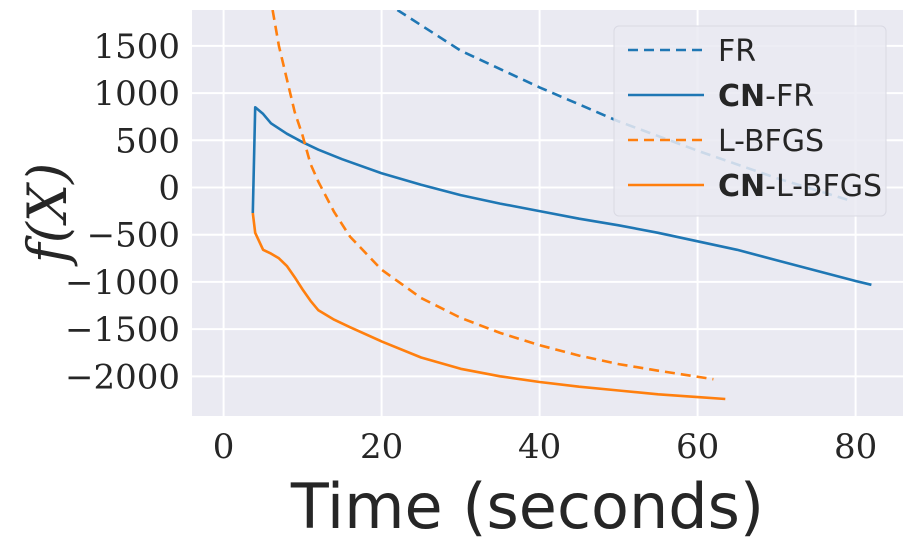  What do you see at coordinates (381, 447) in the screenshot?
I see `x-tick-label: 20` at bounding box center [381, 447].